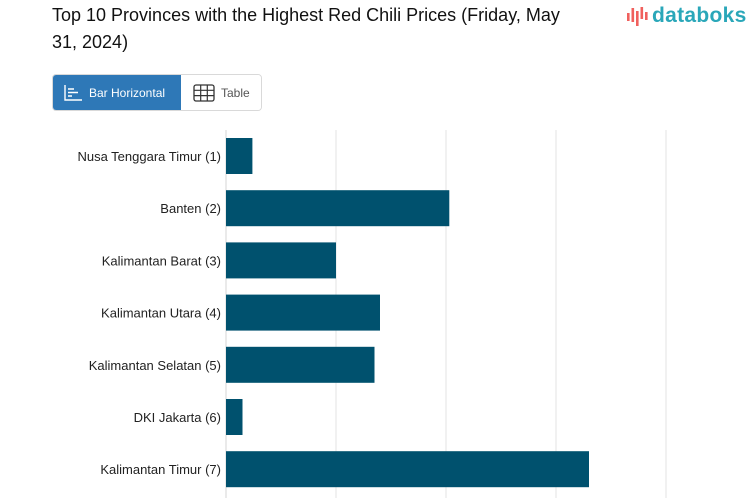 This screenshot has width=753, height=498. What do you see at coordinates (160, 469) in the screenshot?
I see `category-label: Kalimantan Timur (7)` at bounding box center [160, 469].